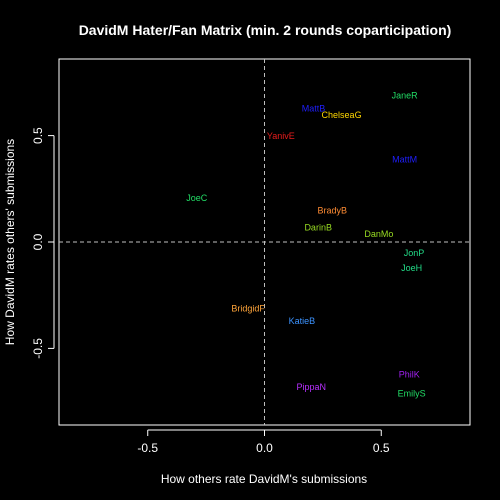 Image resolution: width=500 pixels, height=500 pixels. I want to click on y-axis-label: How DavidM rates others' submissions, so click(10, 242).